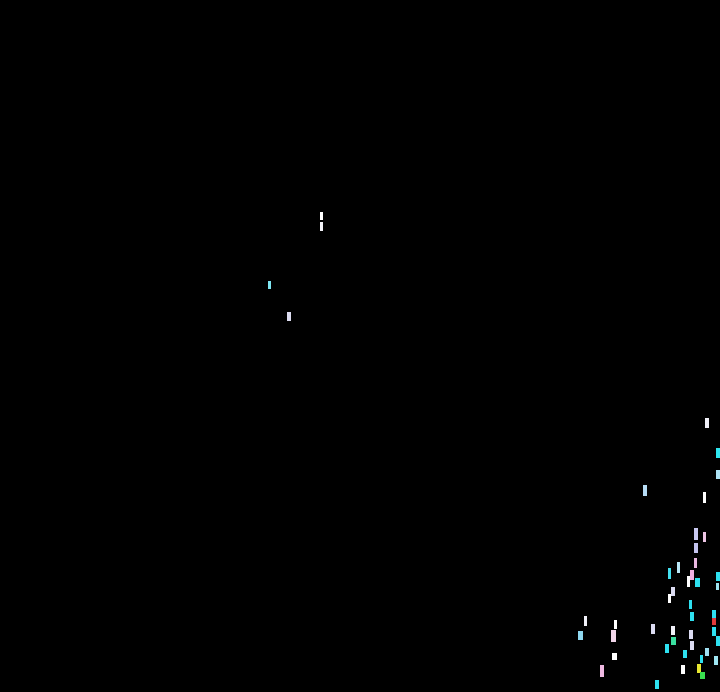 Image resolution: width=720 pixels, height=692 pixels. I want to click on speck-lavender-left, so click(289, 316).